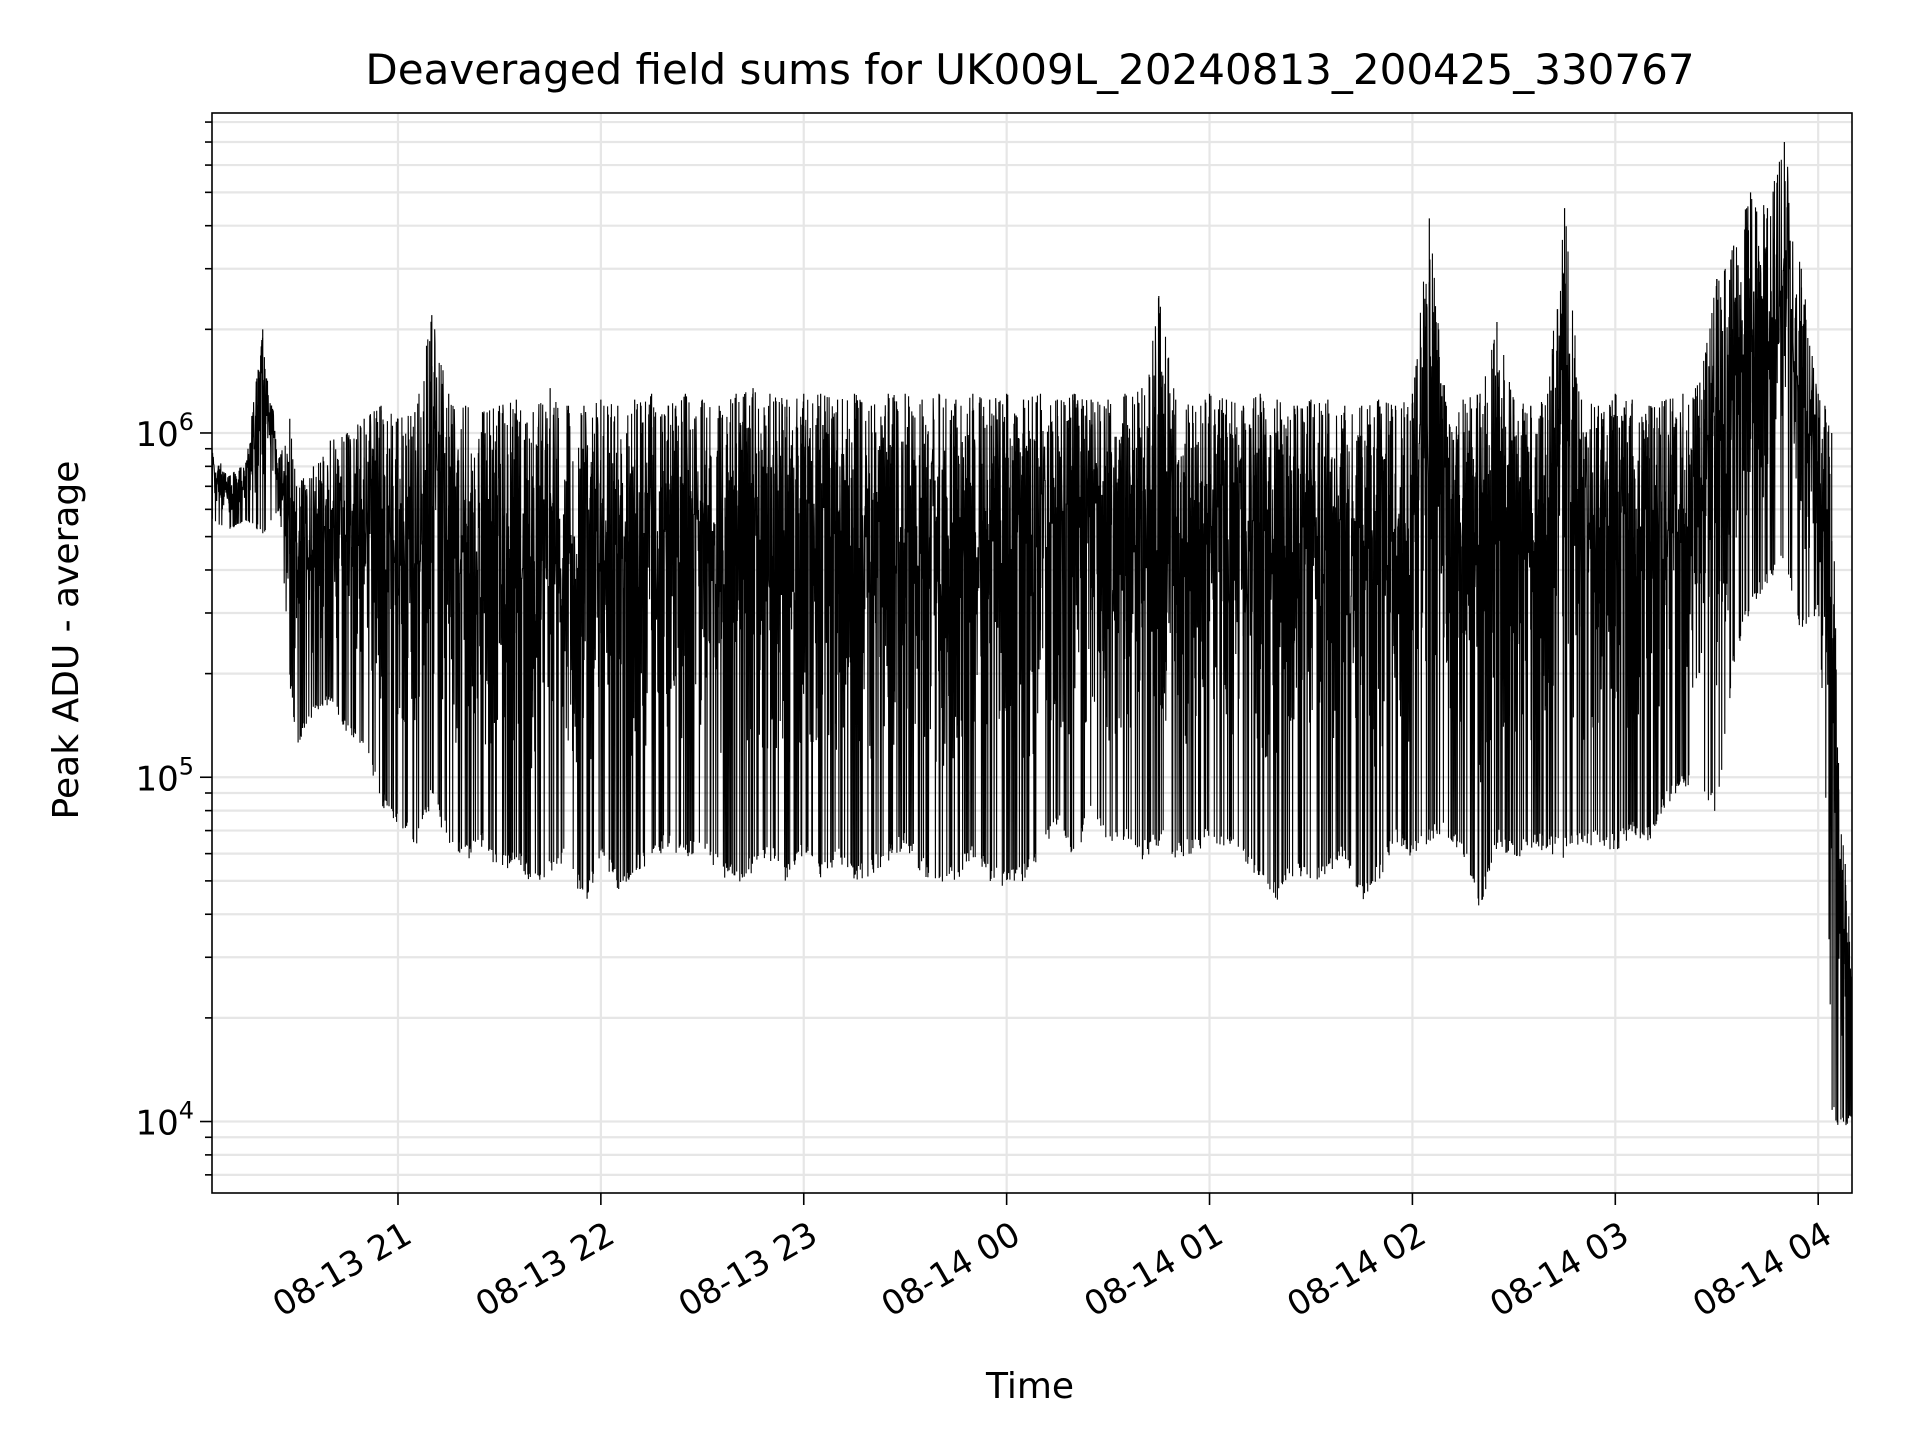 This screenshot has width=1920, height=1440. I want to click on y-tick-label: 10⁶, so click(164, 431).